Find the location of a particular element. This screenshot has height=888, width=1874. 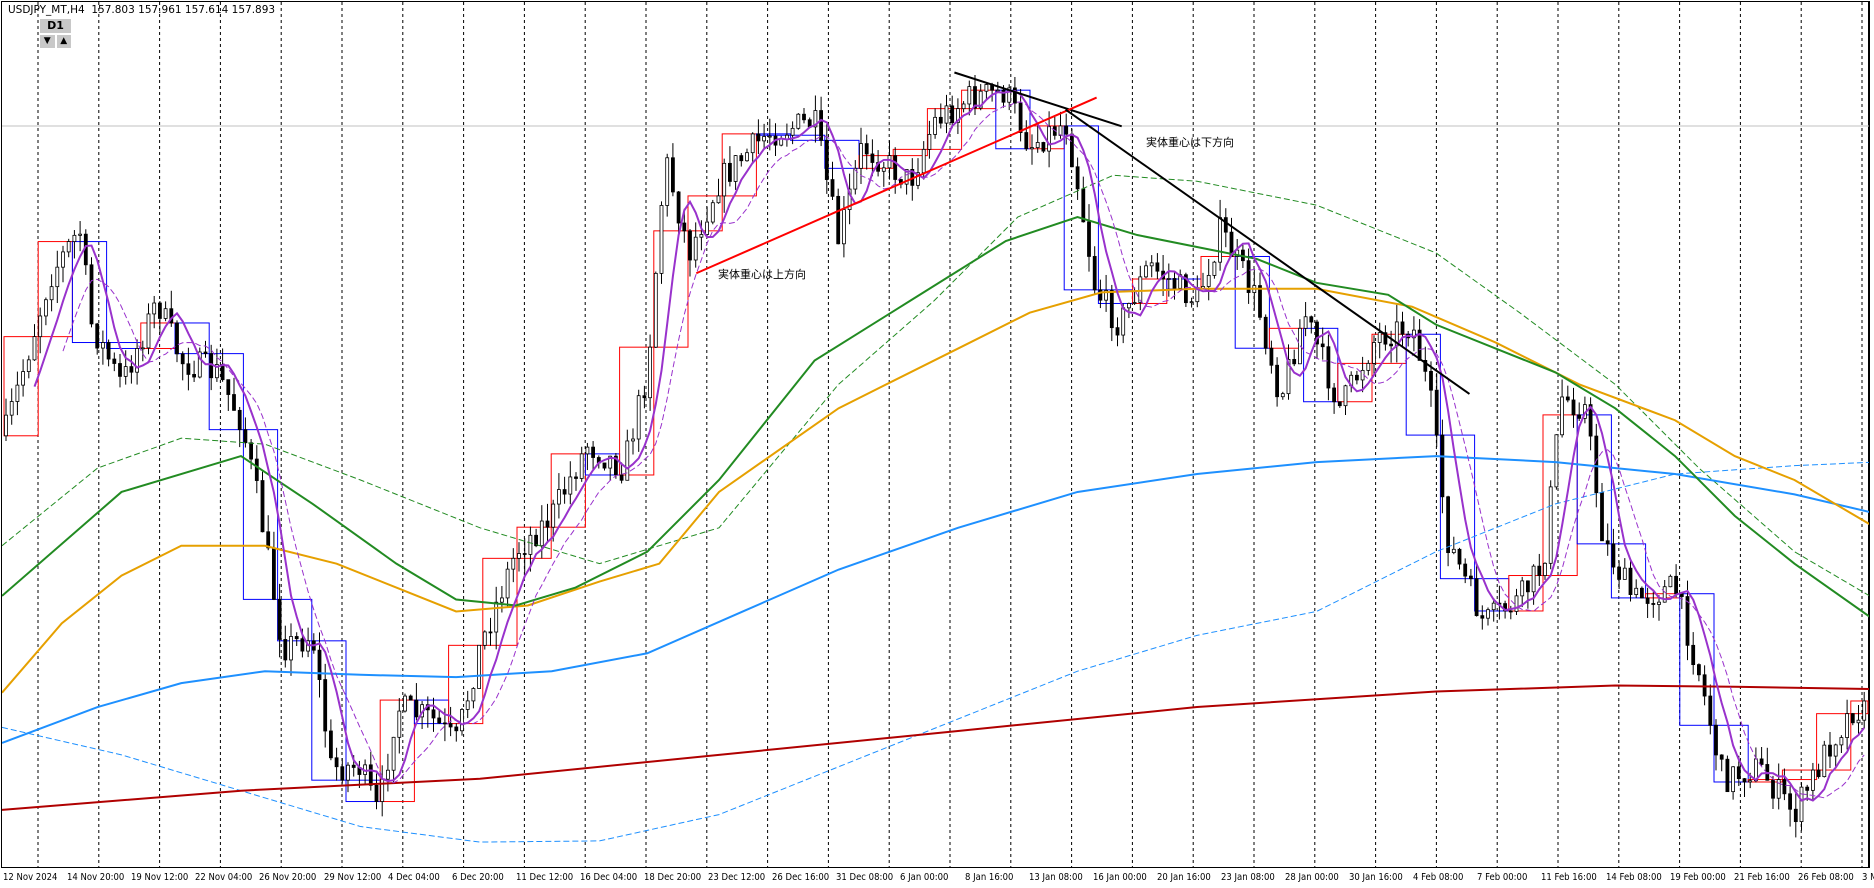

timeframe-down-icon: ▼ is located at coordinates (47, 41).